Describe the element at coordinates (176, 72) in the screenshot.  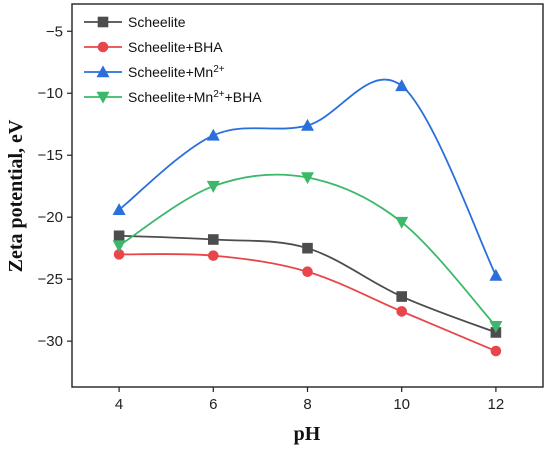
I see `legend-label: Scheelite+Mn2+` at that location.